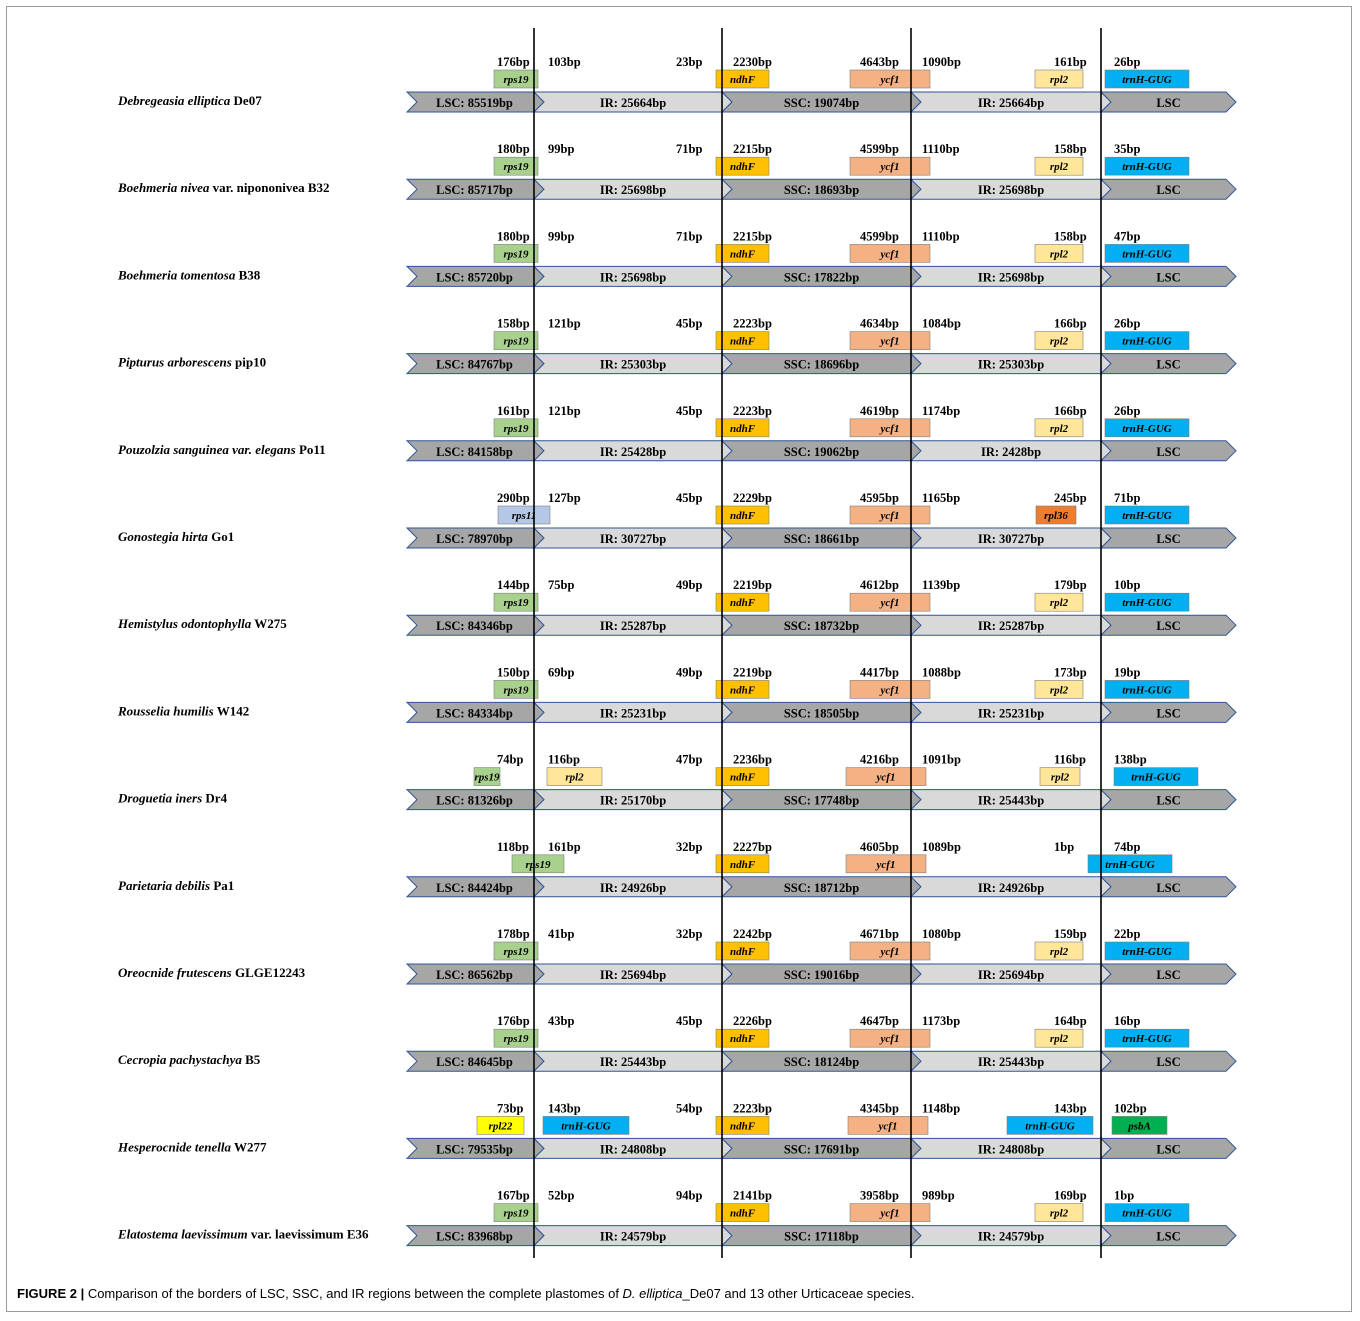 The image size is (1360, 1321). I want to click on bp-label: 1139bp, so click(941, 585).